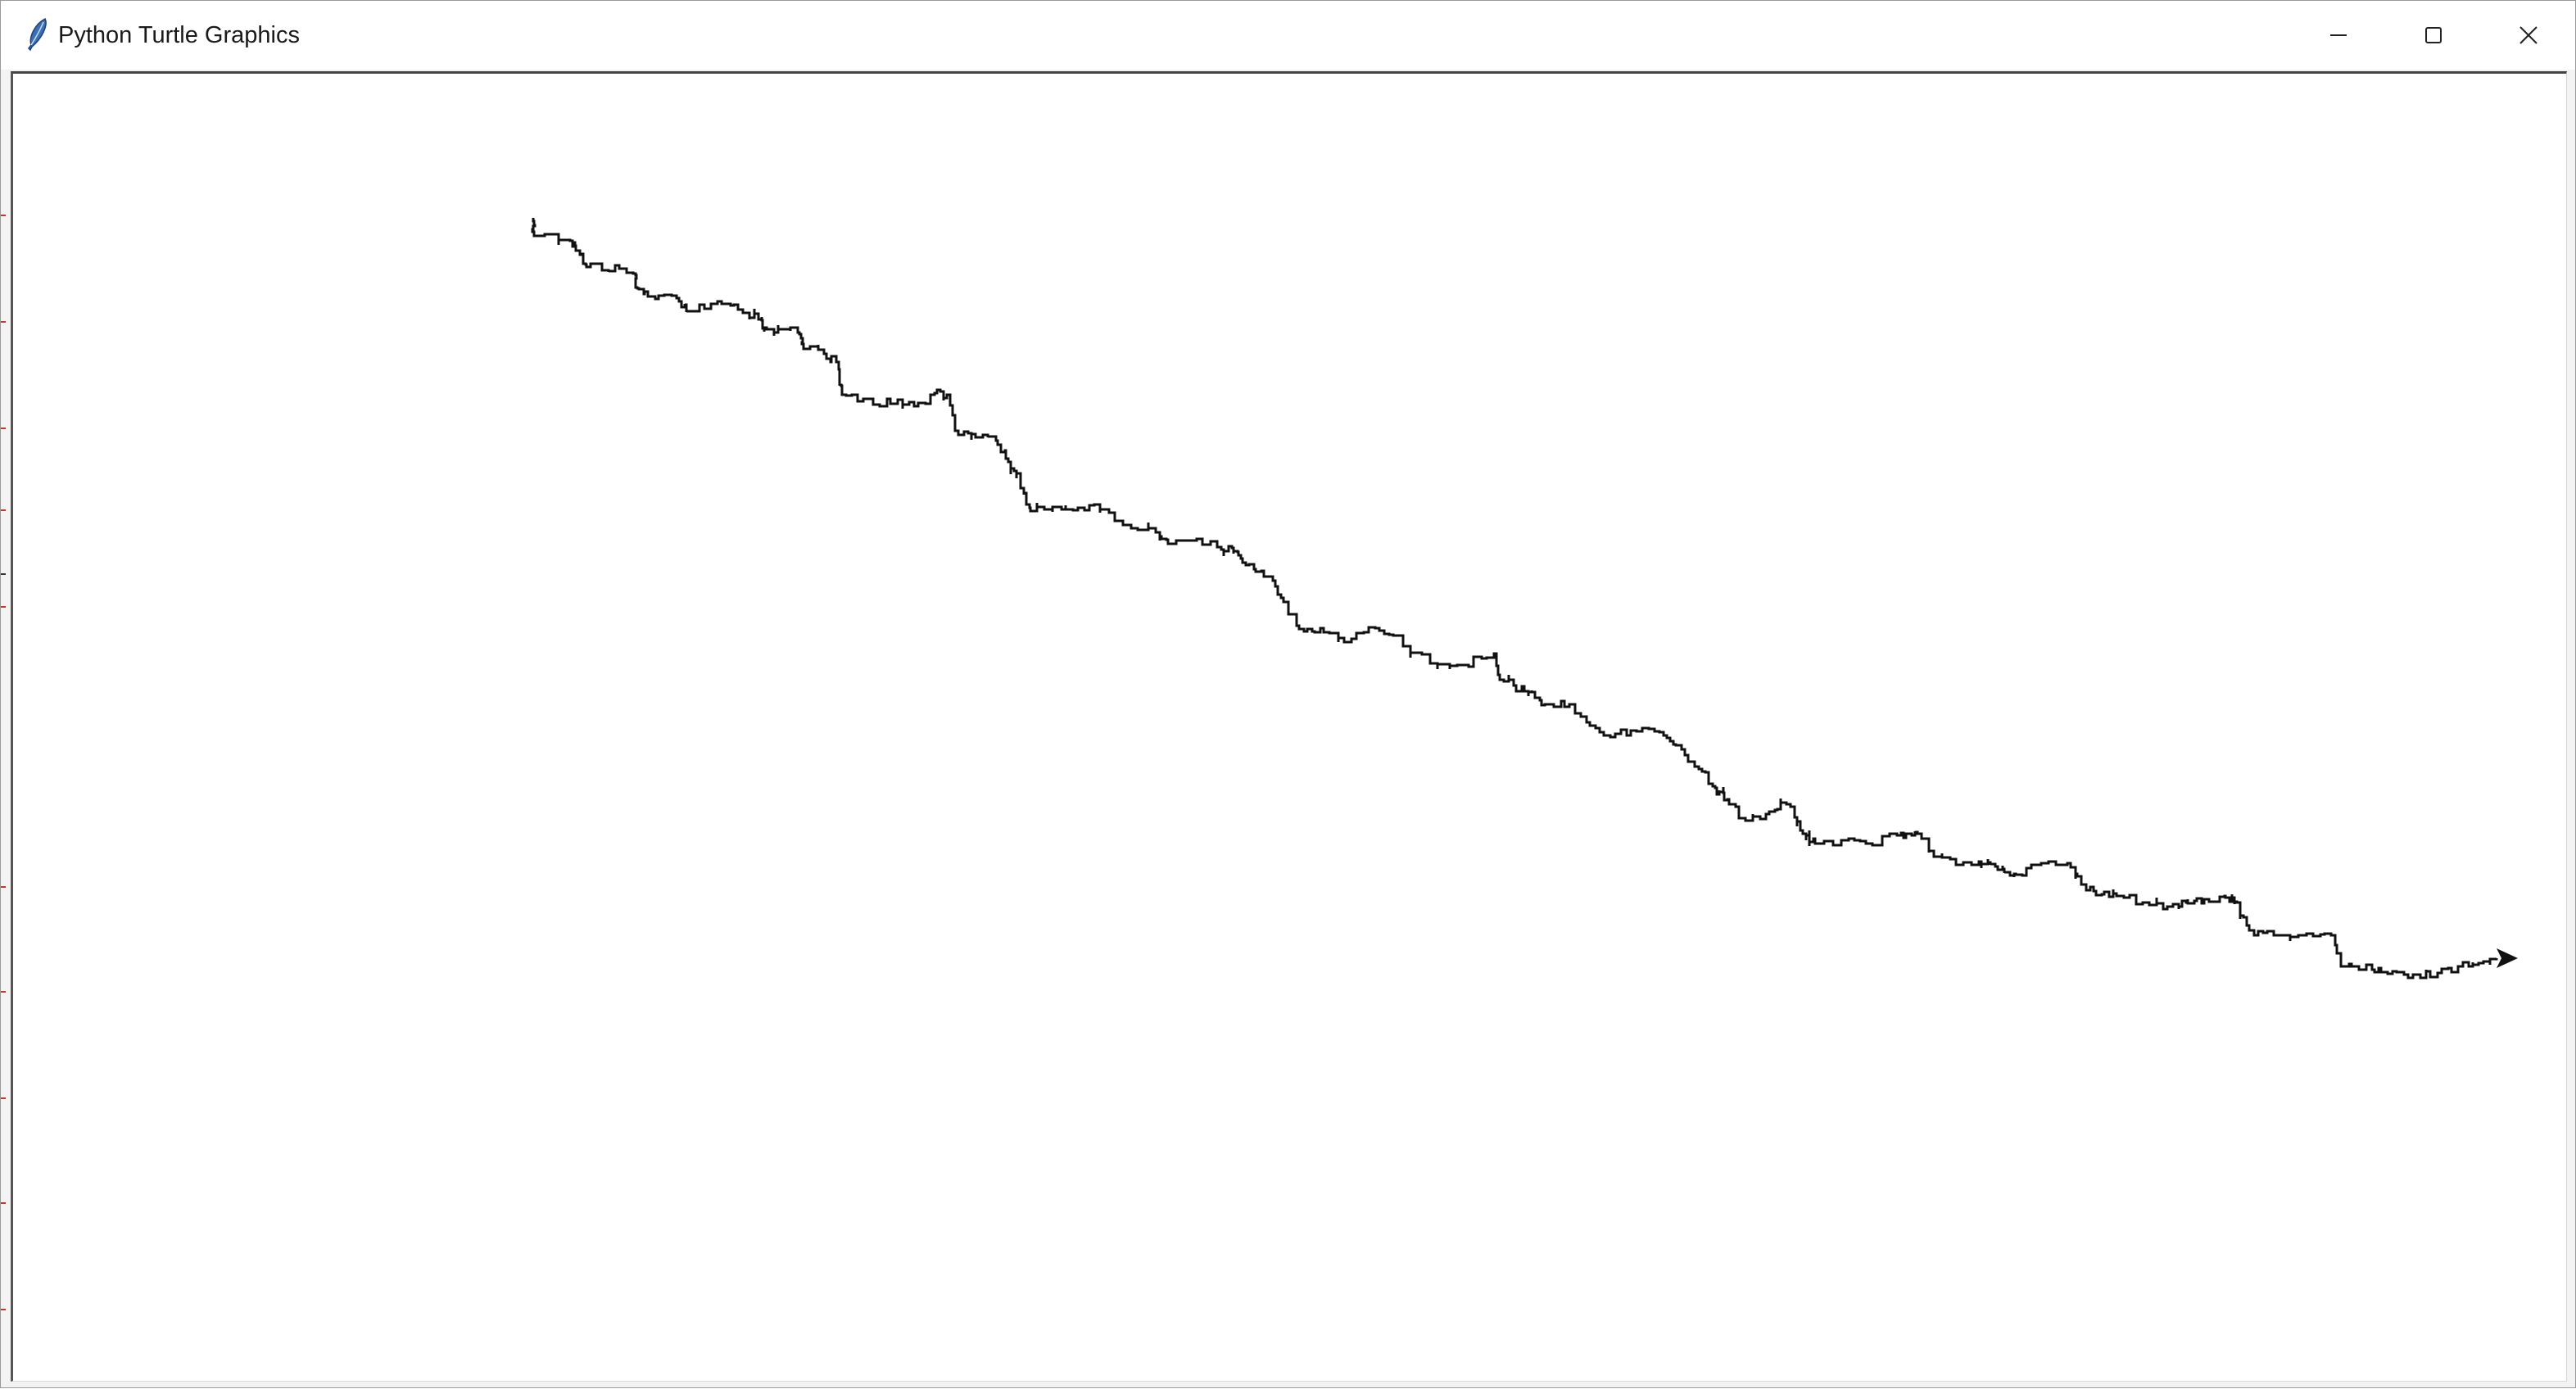 The width and height of the screenshot is (2576, 1389). I want to click on turtle-arrow-icon, so click(2507, 958).